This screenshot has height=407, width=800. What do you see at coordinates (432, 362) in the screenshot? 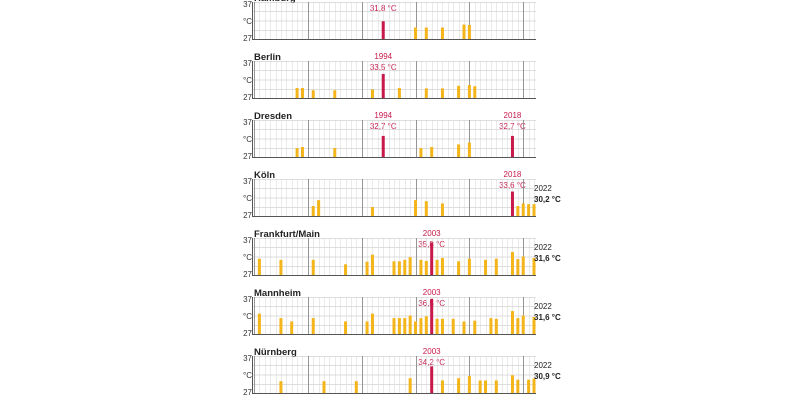
I see `highlight-value-label: 34,2 °C` at bounding box center [432, 362].